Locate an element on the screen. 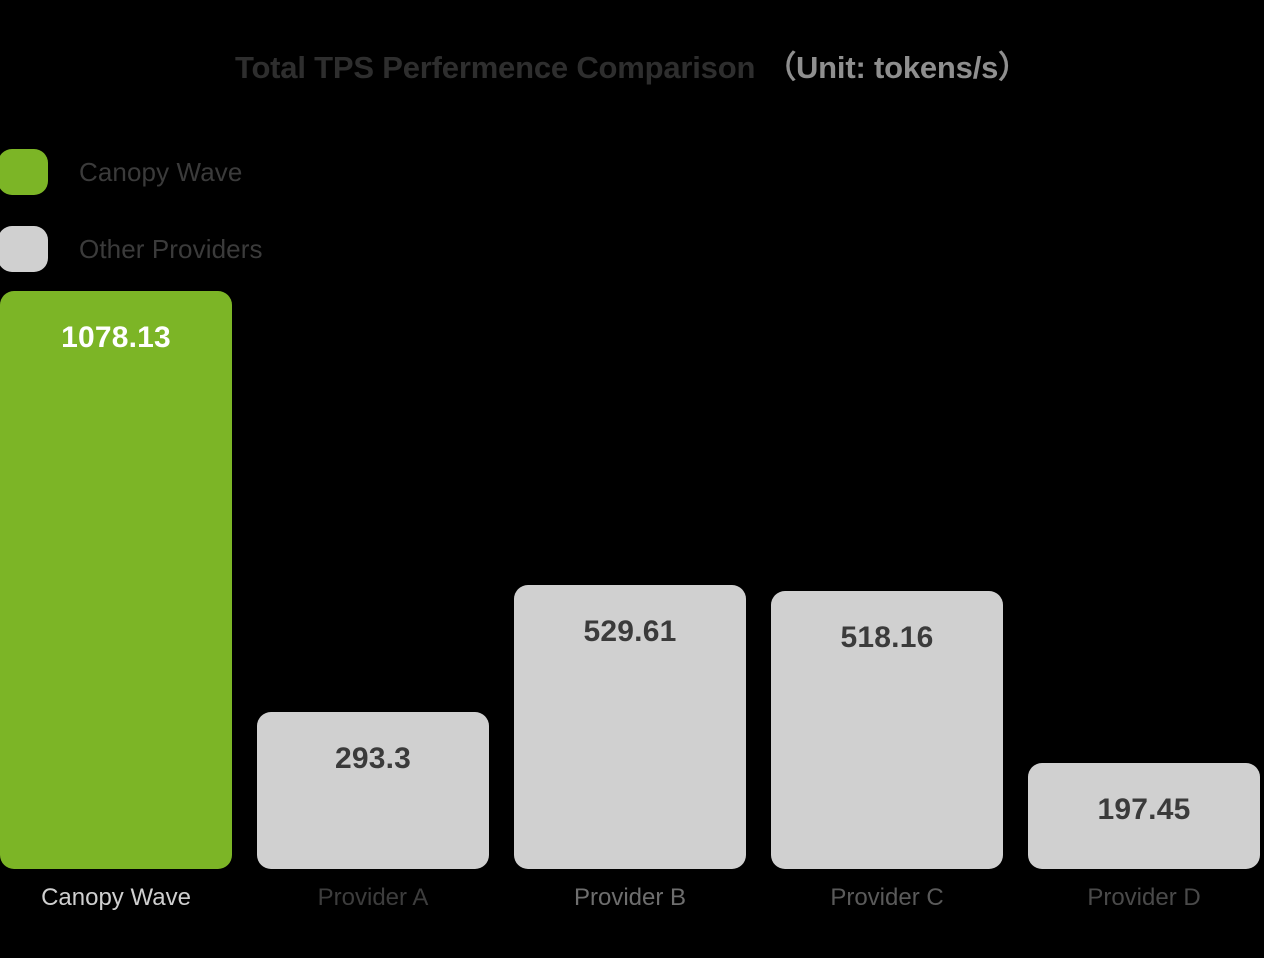  bar-group: 518.16 Provider C is located at coordinates (887, 601).